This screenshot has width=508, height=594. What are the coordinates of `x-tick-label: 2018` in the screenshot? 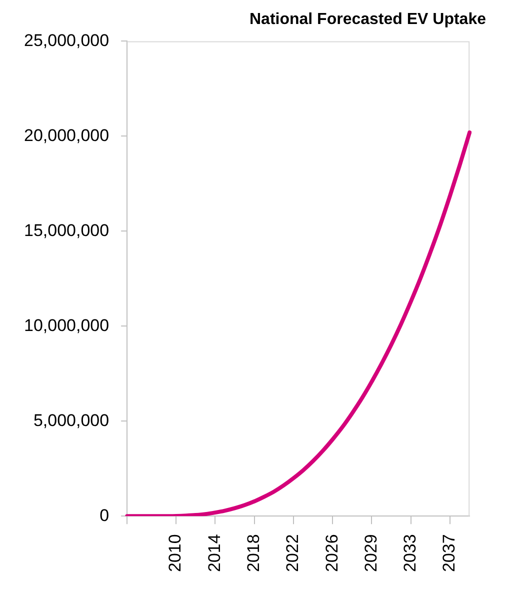 It's located at (253, 553).